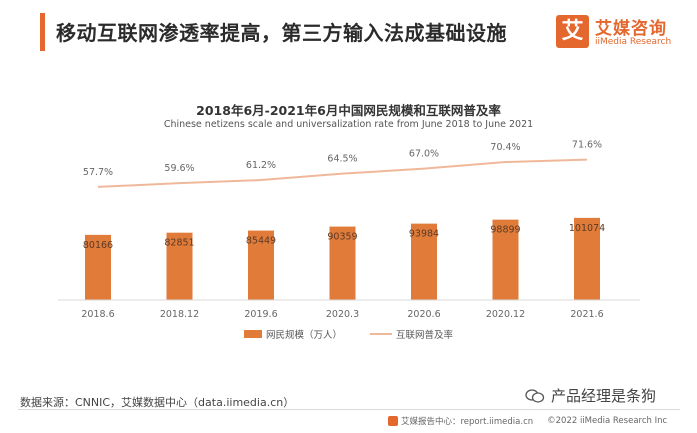 This screenshot has height=433, width=697. Describe the element at coordinates (252, 334) in the screenshot. I see `legend-bar-swatch` at that location.